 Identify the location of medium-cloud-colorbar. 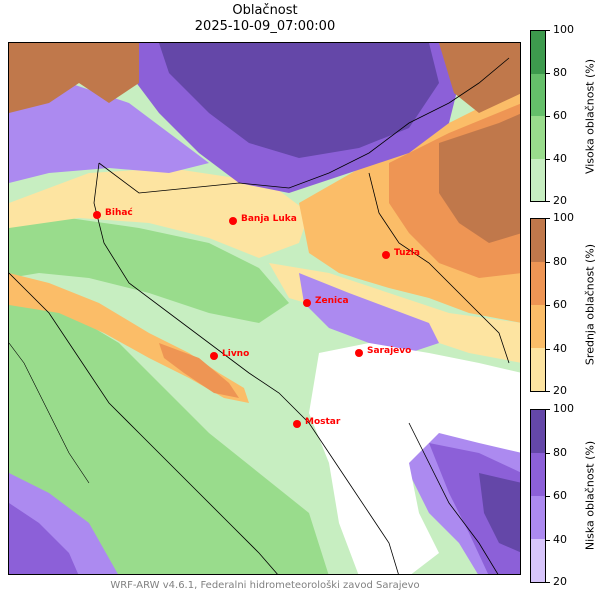
(538, 305).